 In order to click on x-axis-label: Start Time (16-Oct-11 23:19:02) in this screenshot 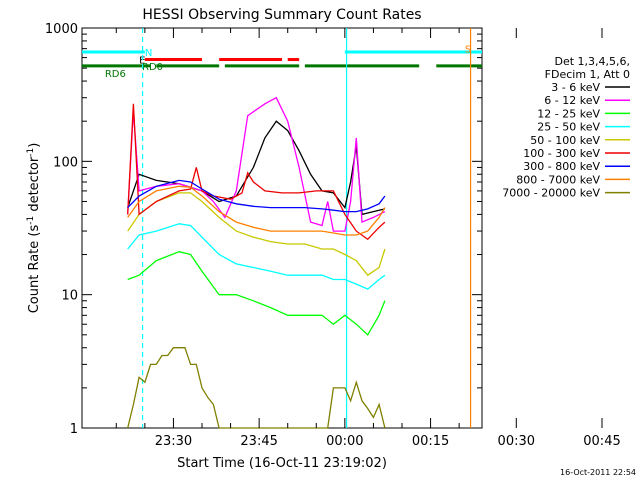, I will do `click(282, 463)`.